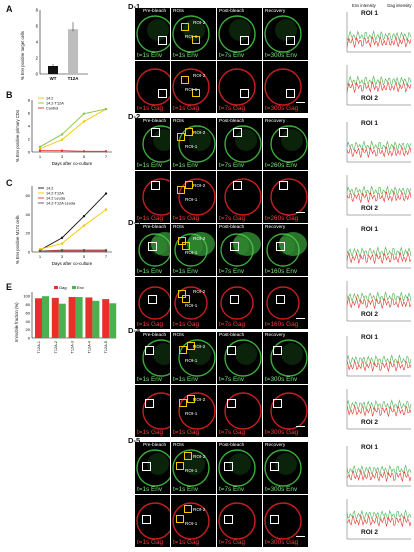 This screenshot has width=414, height=552. Describe the element at coordinates (281, 55) in the screenshot. I see `timepoint-label: t=300s Env` at that location.